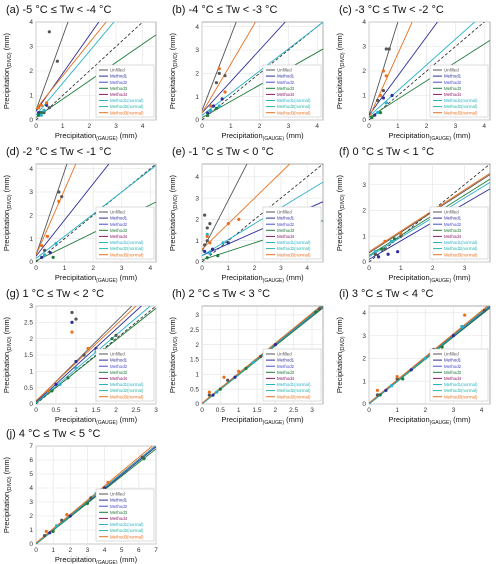 The width and height of the screenshot is (500, 564). What do you see at coordinates (58, 152) in the screenshot?
I see `panel-title: (d) -2 °C ≤ Tw < -1 °C` at bounding box center [58, 152].